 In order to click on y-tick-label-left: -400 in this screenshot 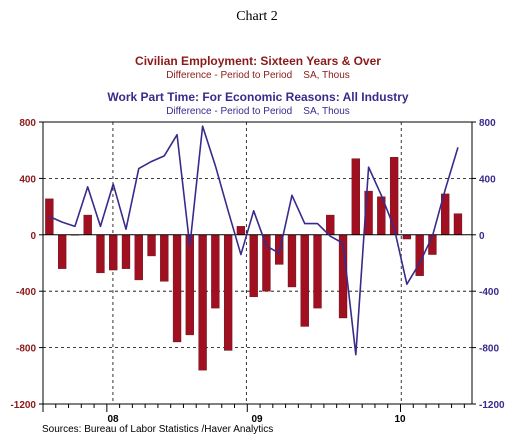, I will do `click(26, 292)`.